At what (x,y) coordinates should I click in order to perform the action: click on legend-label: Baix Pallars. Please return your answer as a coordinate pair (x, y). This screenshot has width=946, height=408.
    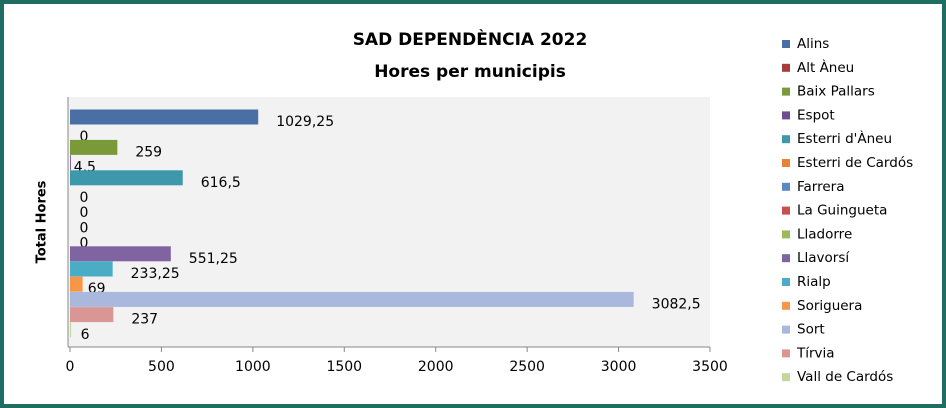
    Looking at the image, I should click on (836, 92).